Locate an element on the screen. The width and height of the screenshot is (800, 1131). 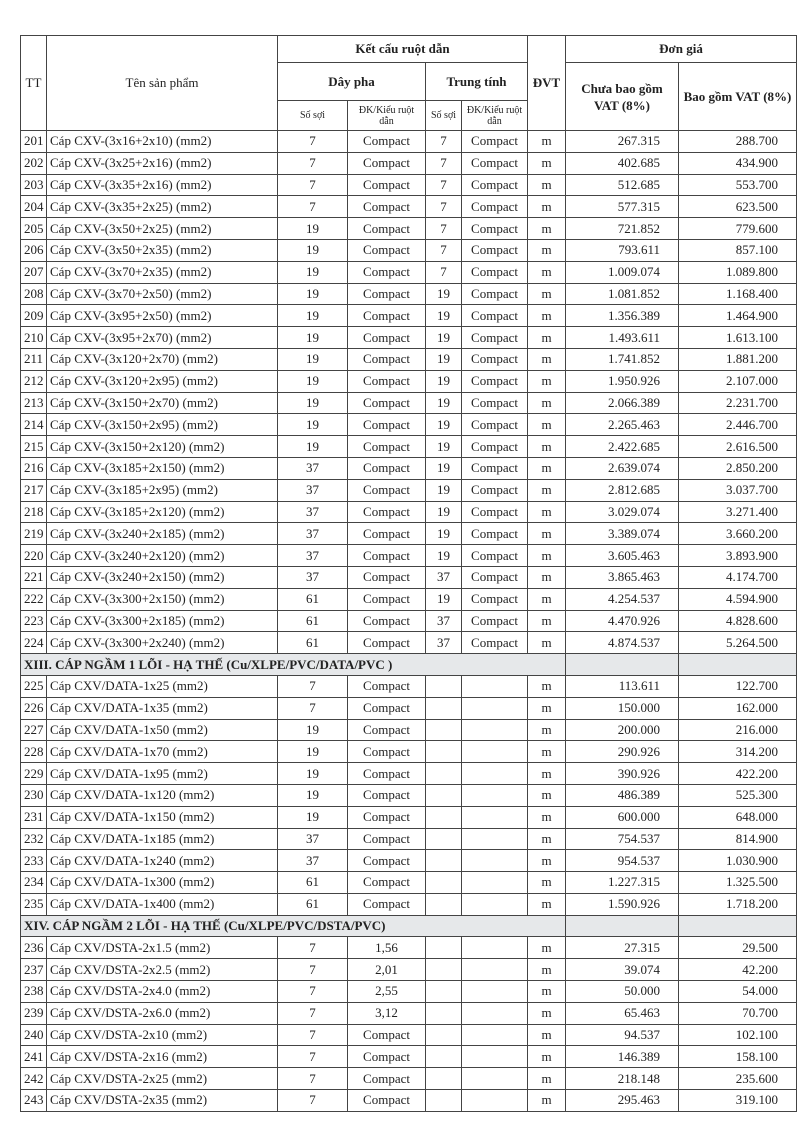
cell-price-ex-vat: 577.315 is located at coordinates (622, 207).